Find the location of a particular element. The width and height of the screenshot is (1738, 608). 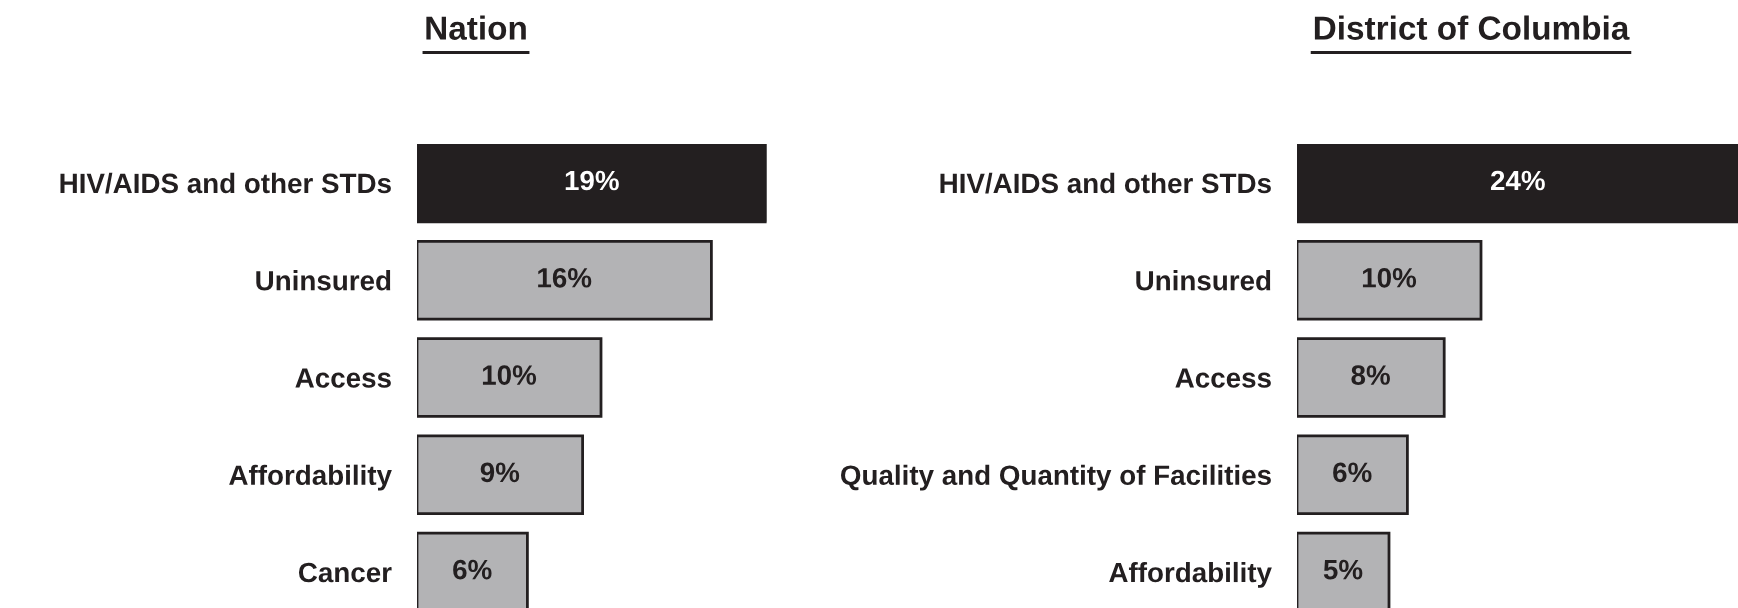

data-label: 9% is located at coordinates (500, 472).